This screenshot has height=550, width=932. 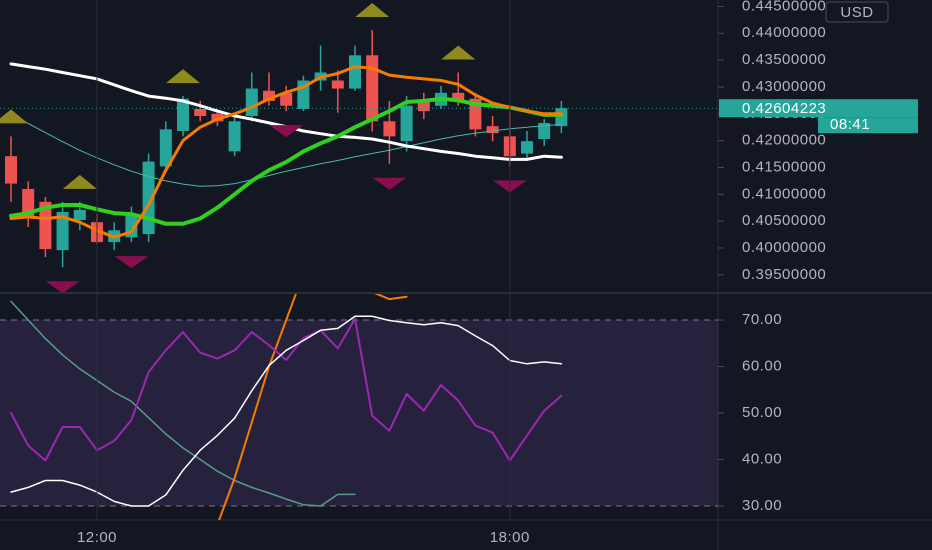 I want to click on last-price-box, so click(x=818, y=108).